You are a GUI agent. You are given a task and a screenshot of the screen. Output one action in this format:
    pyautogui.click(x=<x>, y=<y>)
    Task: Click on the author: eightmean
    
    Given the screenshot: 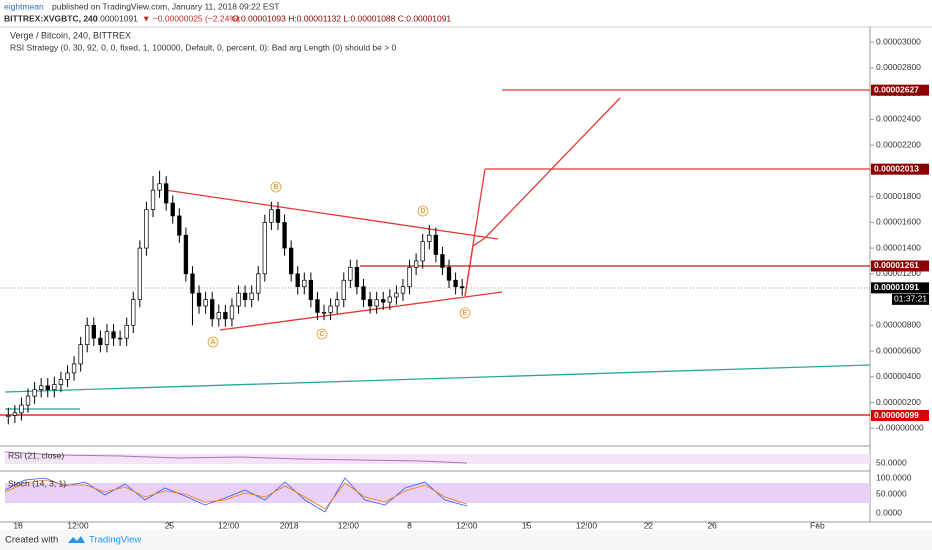 What is the action you would take?
    pyautogui.click(x=24, y=6)
    